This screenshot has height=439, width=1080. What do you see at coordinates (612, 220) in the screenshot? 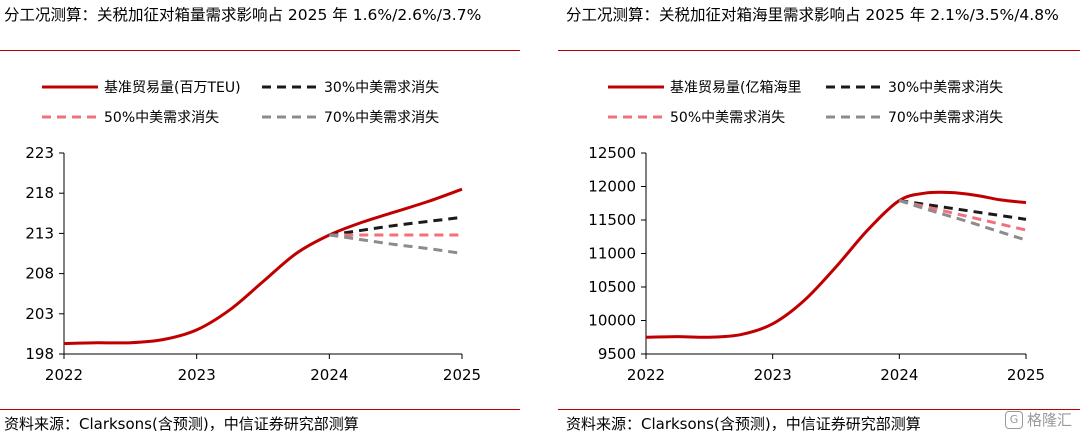
I see `y-tick-label: 11500` at bounding box center [612, 220].